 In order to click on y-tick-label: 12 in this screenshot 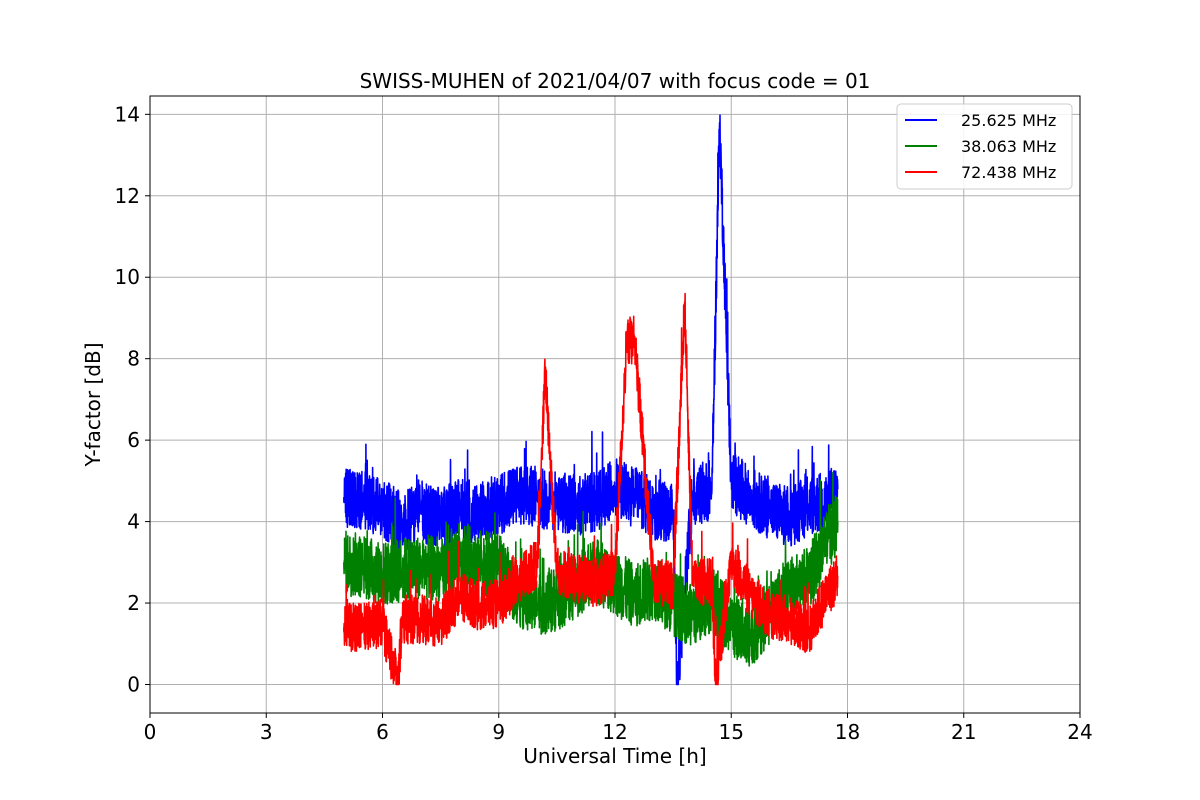, I will do `click(127, 196)`.